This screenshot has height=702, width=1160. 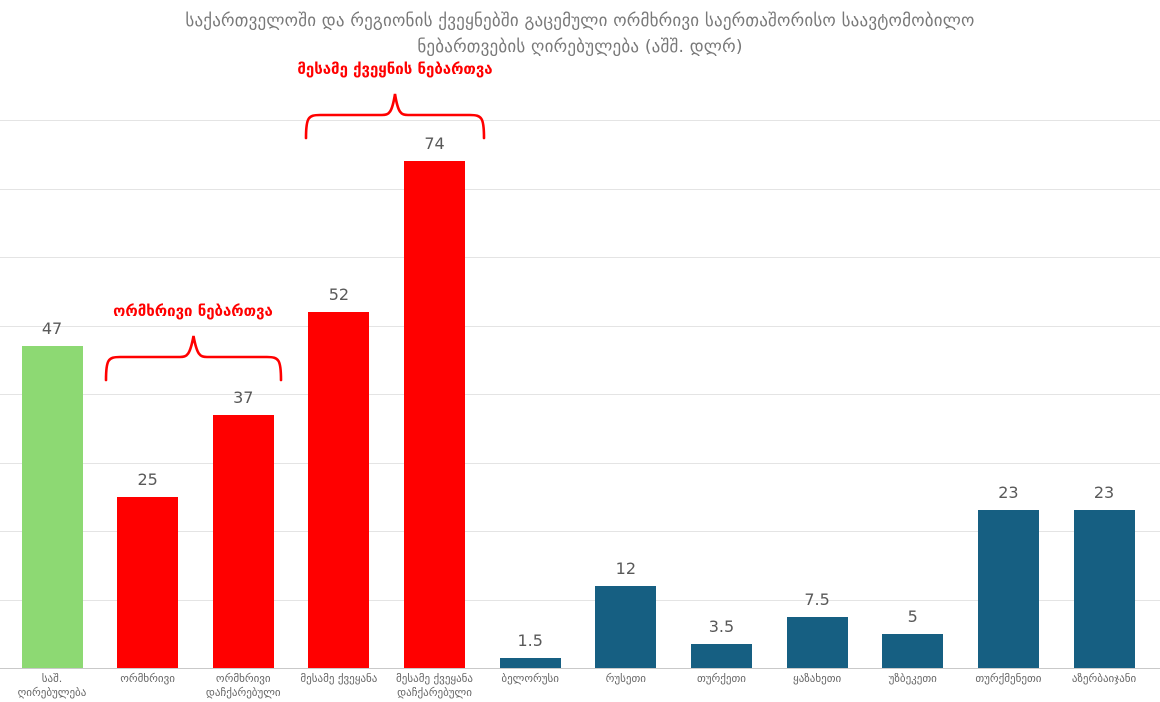 What do you see at coordinates (147, 678) in the screenshot?
I see `x-axis-label: ორმხრივი` at bounding box center [147, 678].